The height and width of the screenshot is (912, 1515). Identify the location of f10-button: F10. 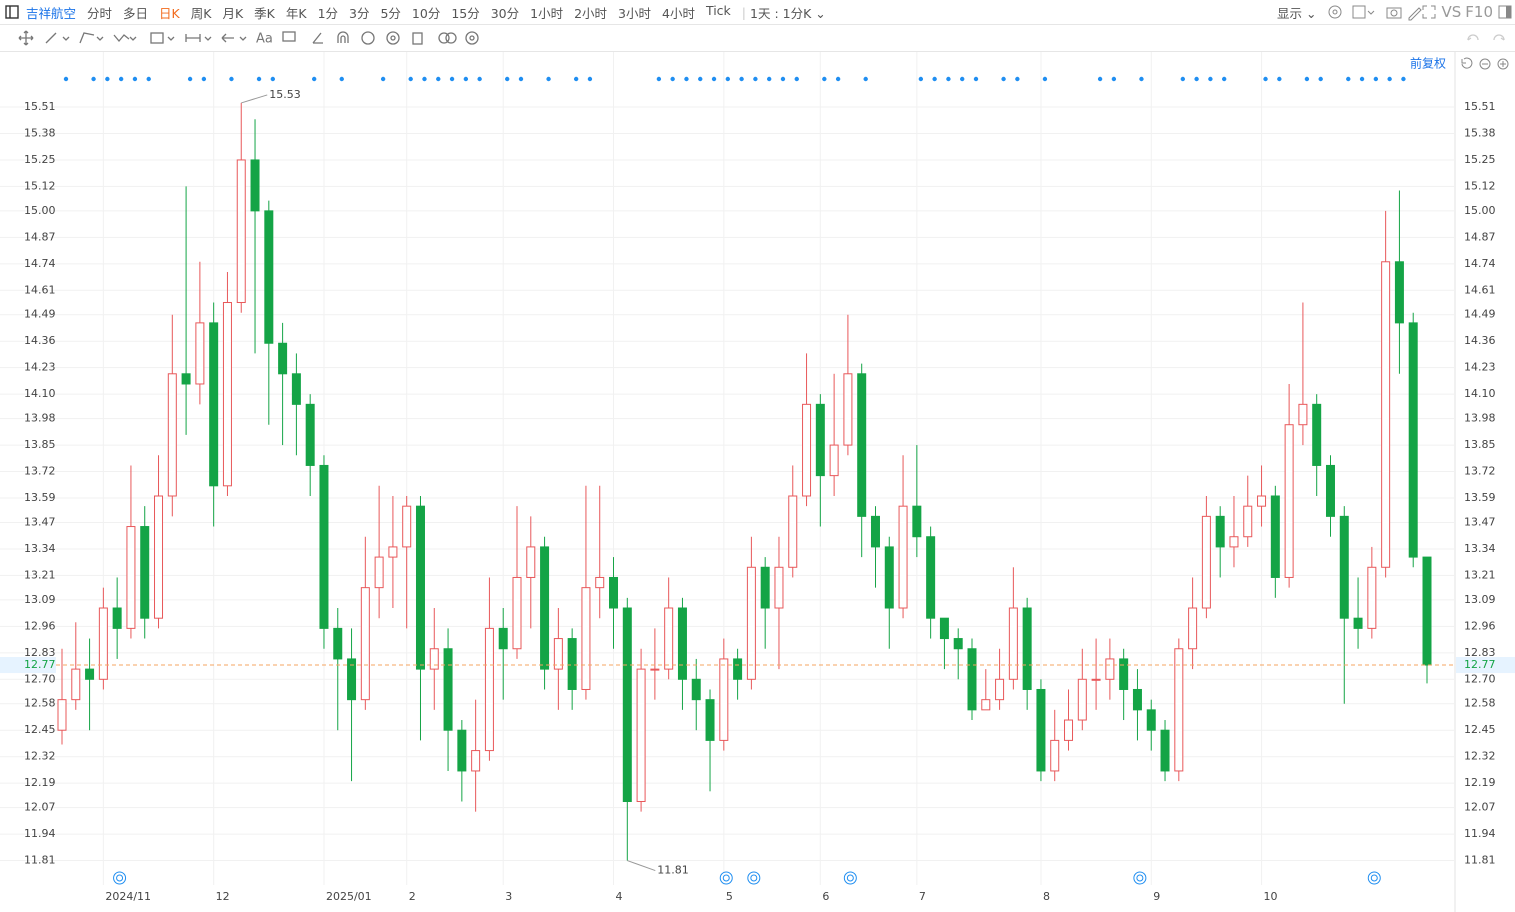
(1479, 12).